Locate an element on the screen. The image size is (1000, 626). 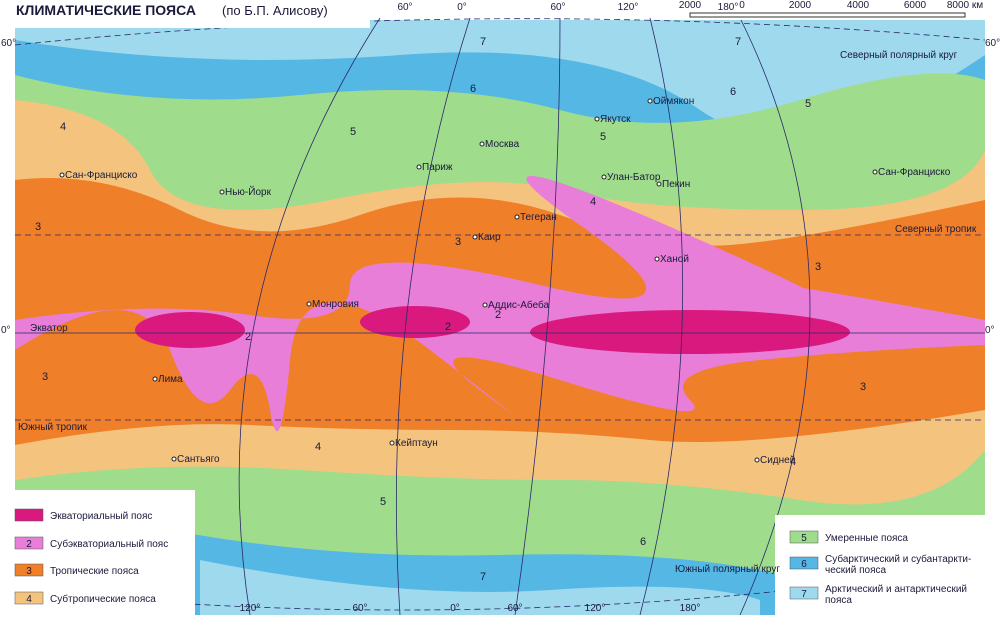
city-label: Оймякон is located at coordinates (673, 101).